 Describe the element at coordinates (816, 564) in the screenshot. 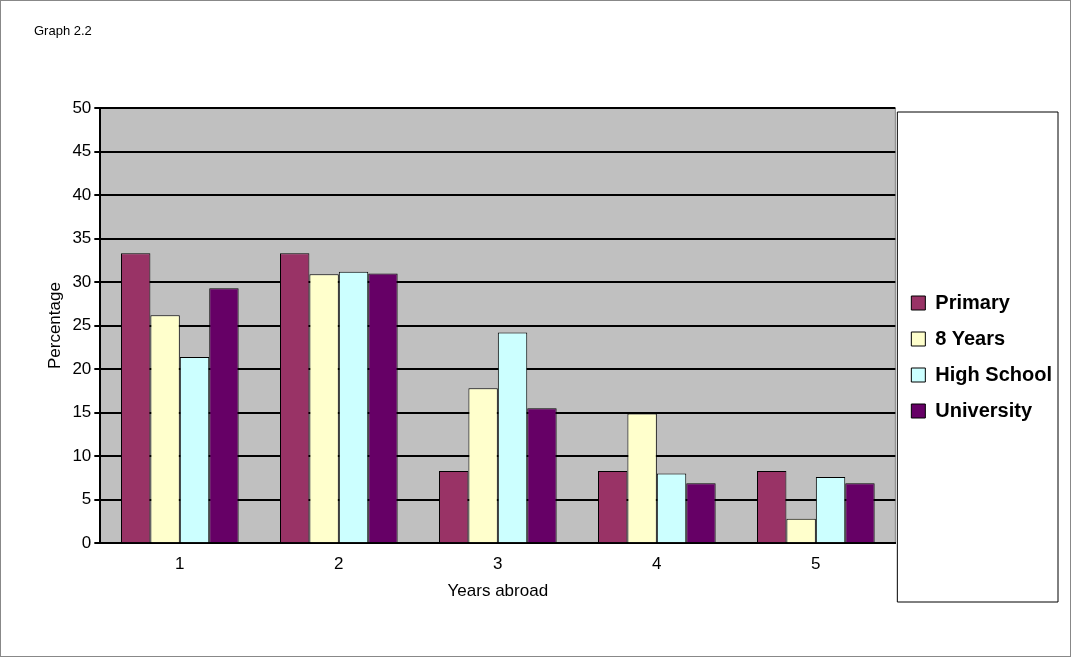

I see `x-tick-label: 5` at that location.